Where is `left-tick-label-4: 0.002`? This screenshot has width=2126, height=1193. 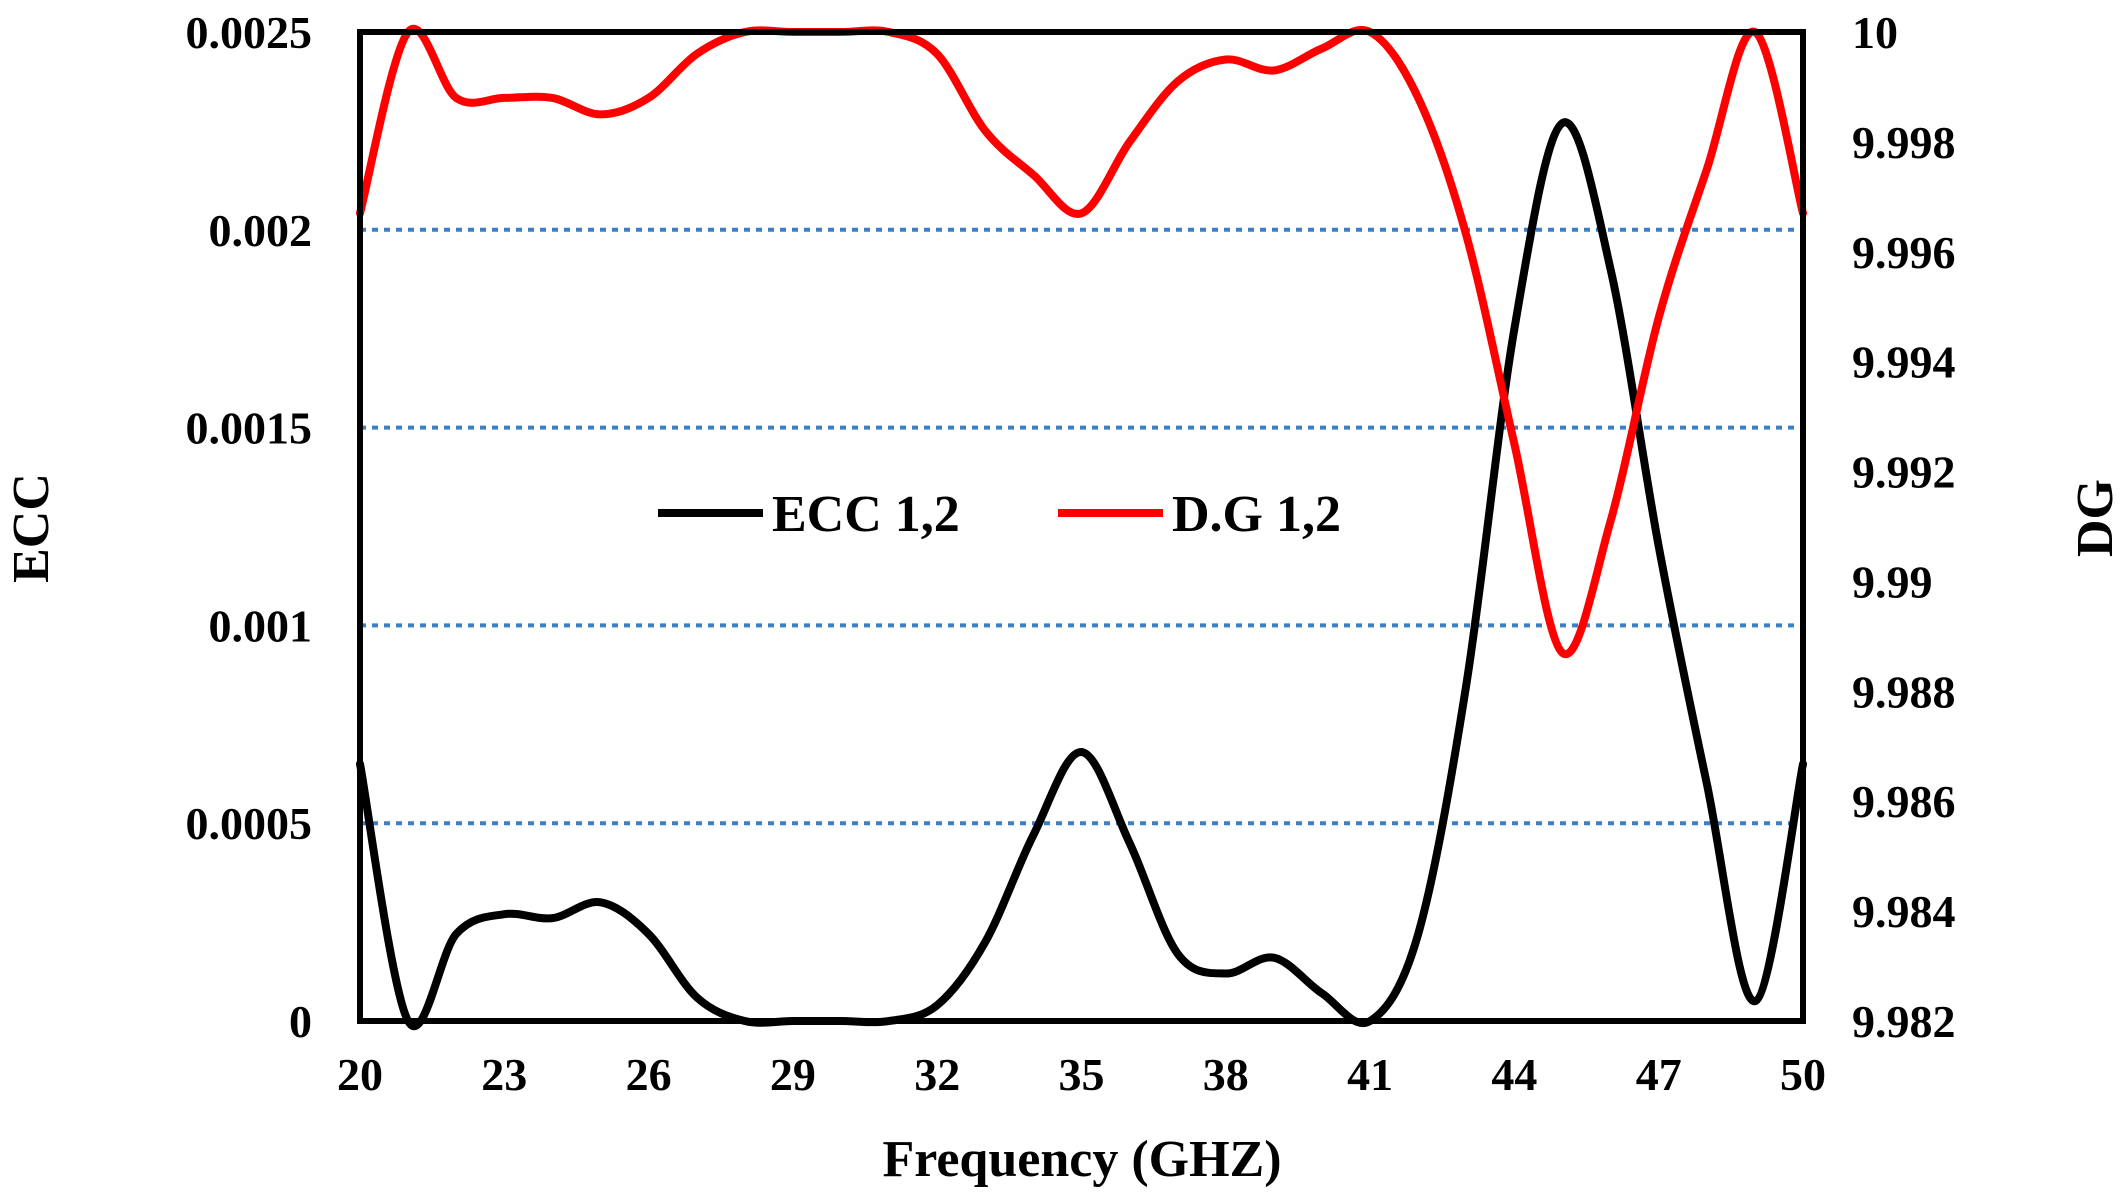
left-tick-label-4: 0.002 is located at coordinates (261, 230).